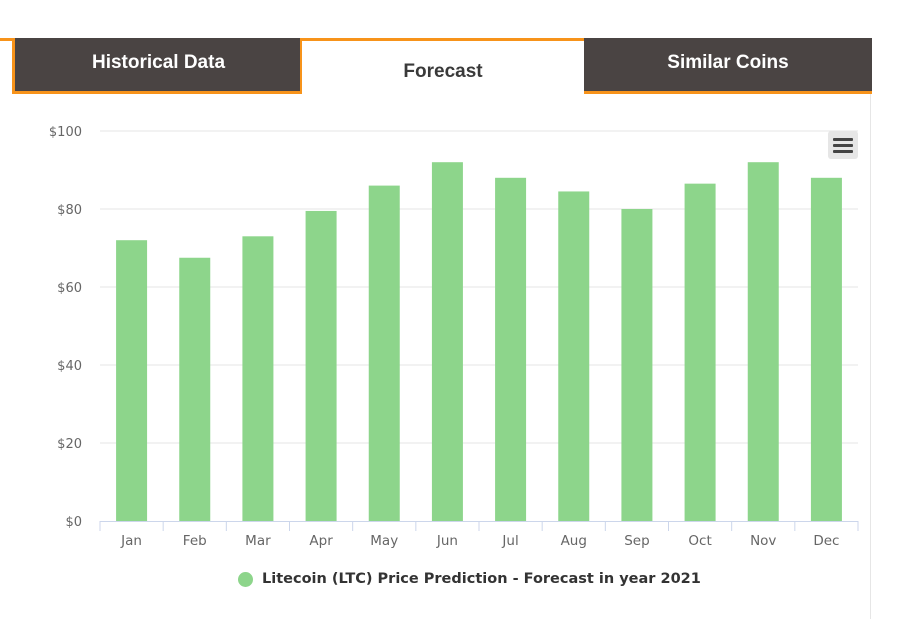 Image resolution: width=898 pixels, height=619 pixels. I want to click on tab-historical-data: Historical Data, so click(157, 66).